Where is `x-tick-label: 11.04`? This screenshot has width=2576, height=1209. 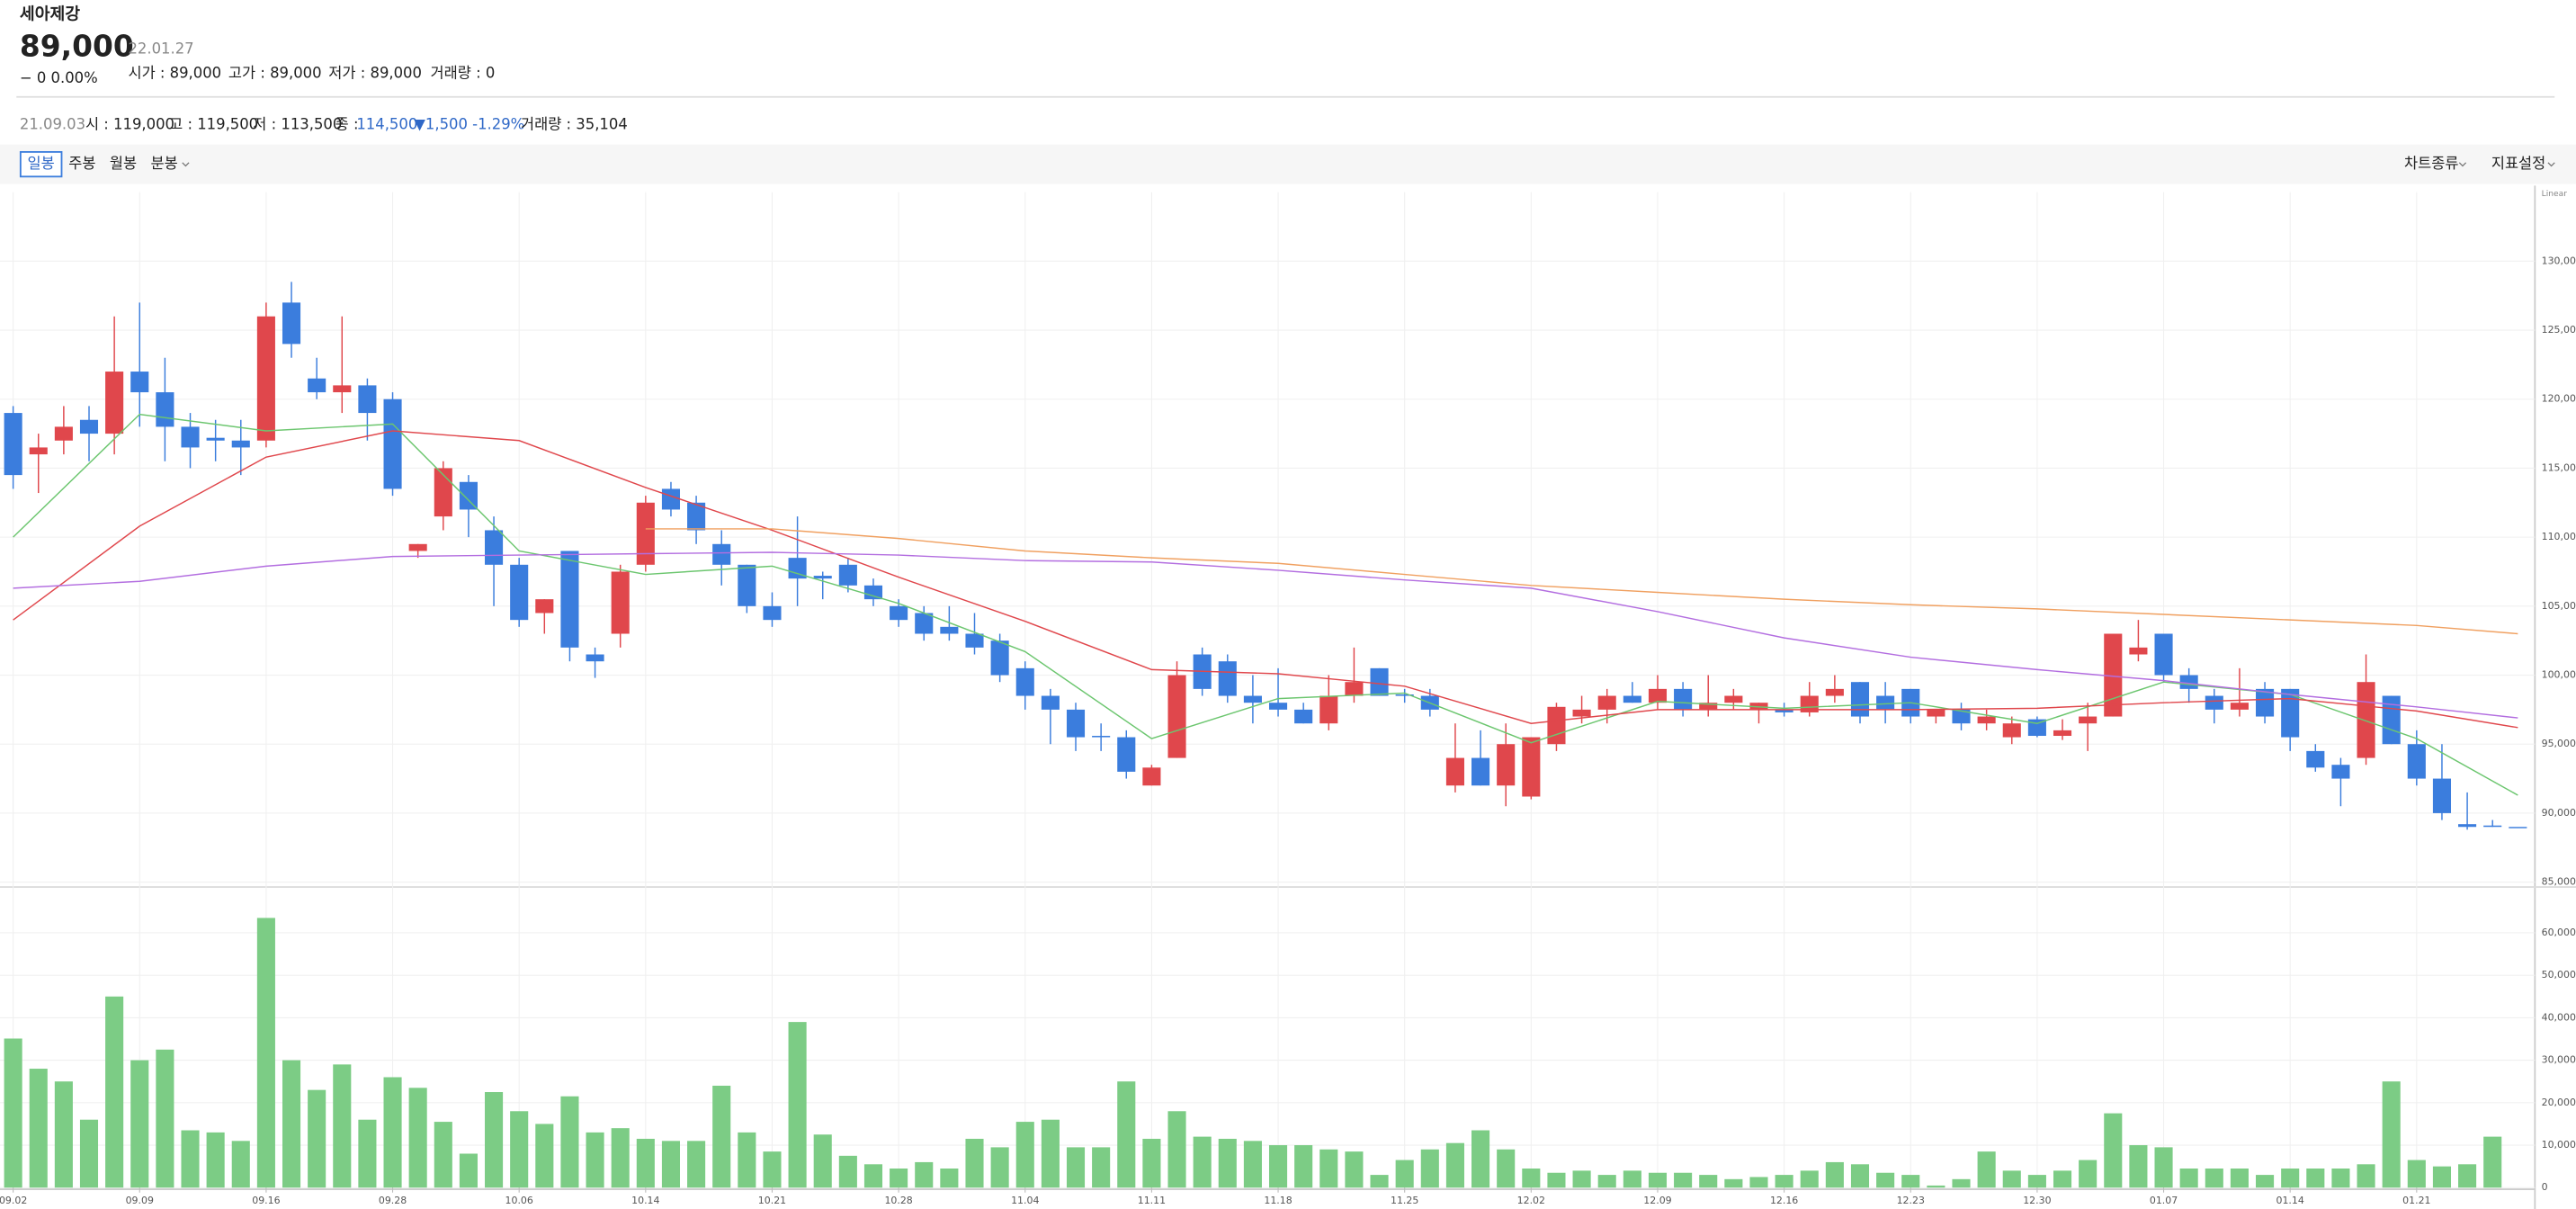
x-tick-label: 11.04 is located at coordinates (1025, 1200).